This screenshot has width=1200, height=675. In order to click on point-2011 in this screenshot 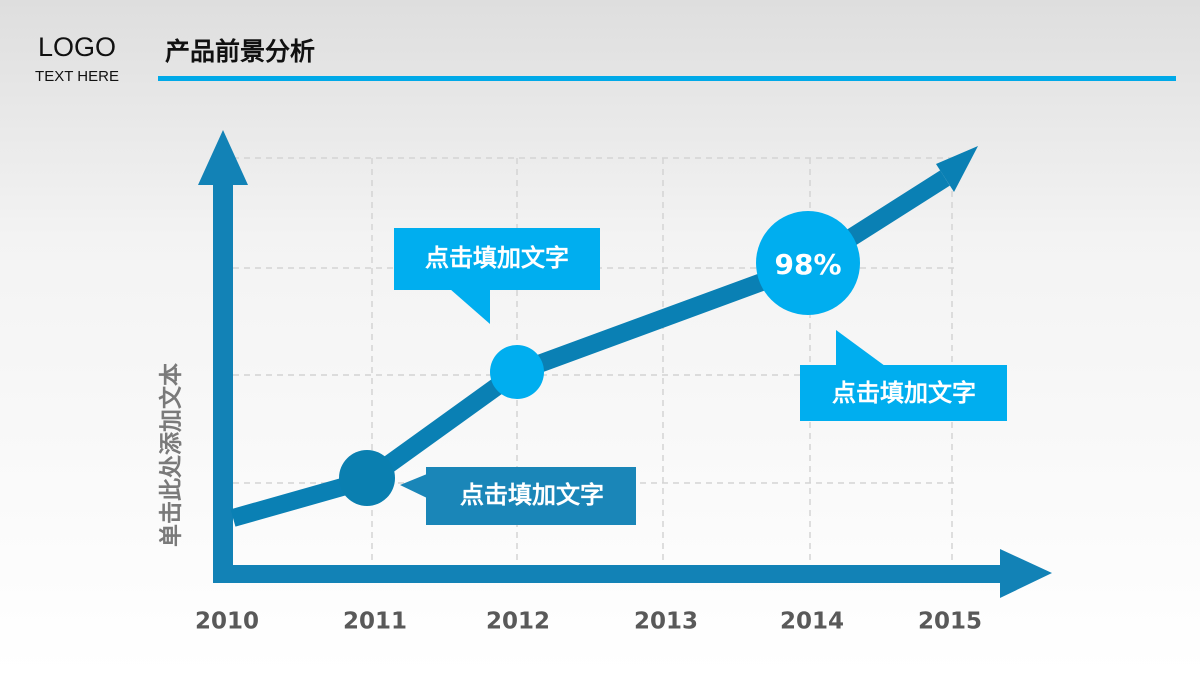, I will do `click(367, 478)`.